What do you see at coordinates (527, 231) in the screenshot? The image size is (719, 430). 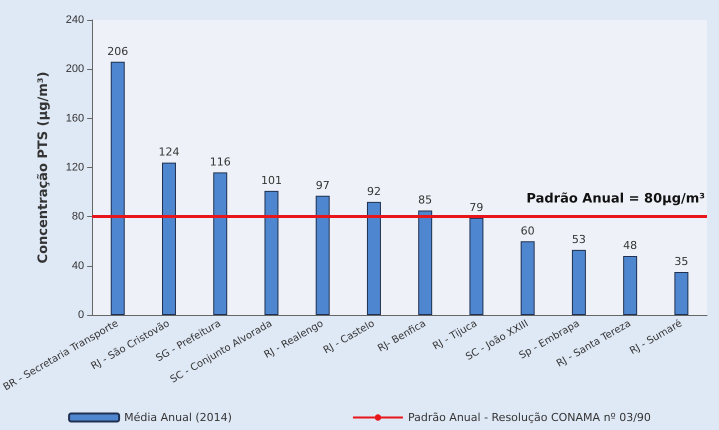 I see `data-label: 60` at bounding box center [527, 231].